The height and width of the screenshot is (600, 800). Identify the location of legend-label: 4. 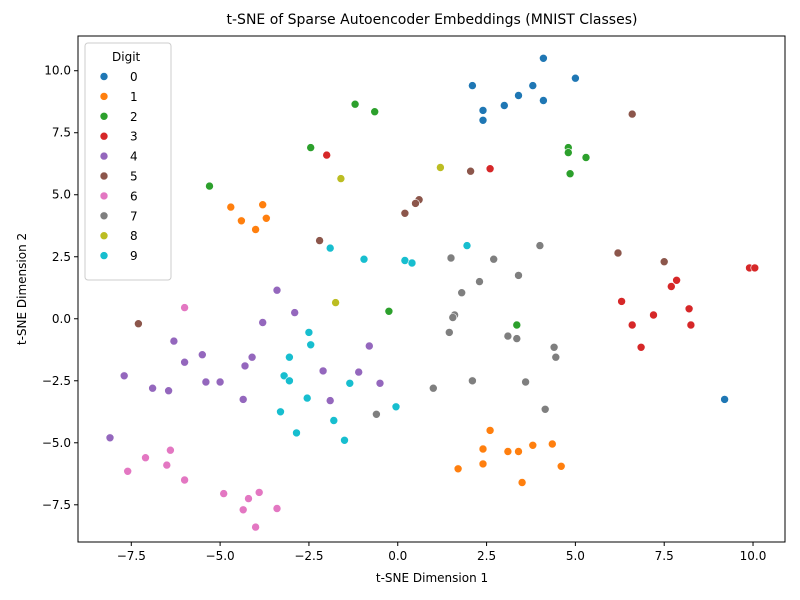
(134, 157).